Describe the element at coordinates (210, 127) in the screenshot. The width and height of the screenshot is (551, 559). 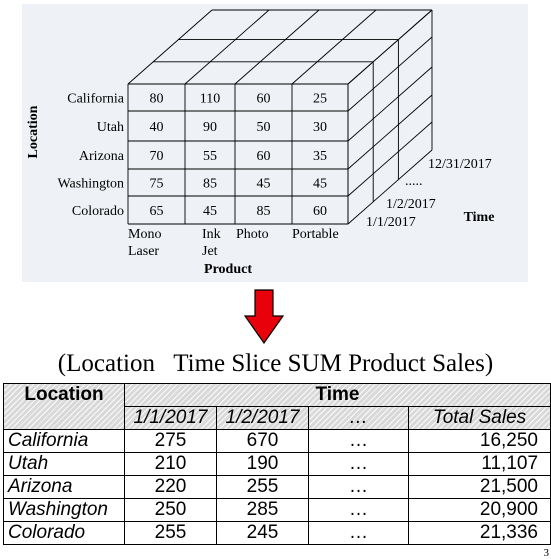
I see `cube-cell-value: 90` at that location.